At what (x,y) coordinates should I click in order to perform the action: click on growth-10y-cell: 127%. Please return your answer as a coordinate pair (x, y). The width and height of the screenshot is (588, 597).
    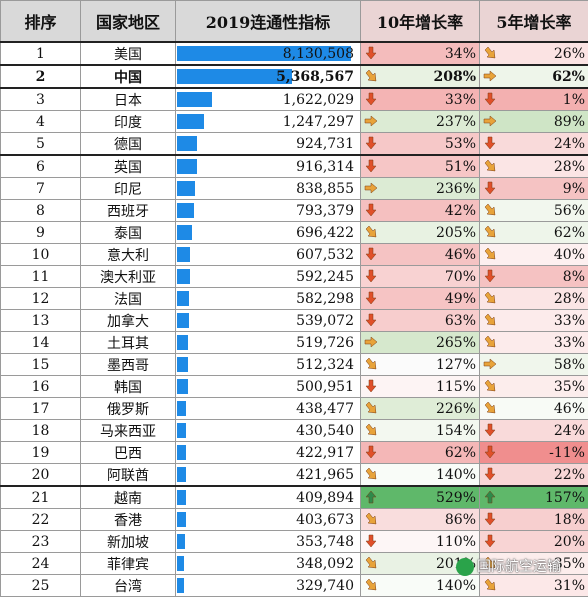
    Looking at the image, I should click on (420, 365).